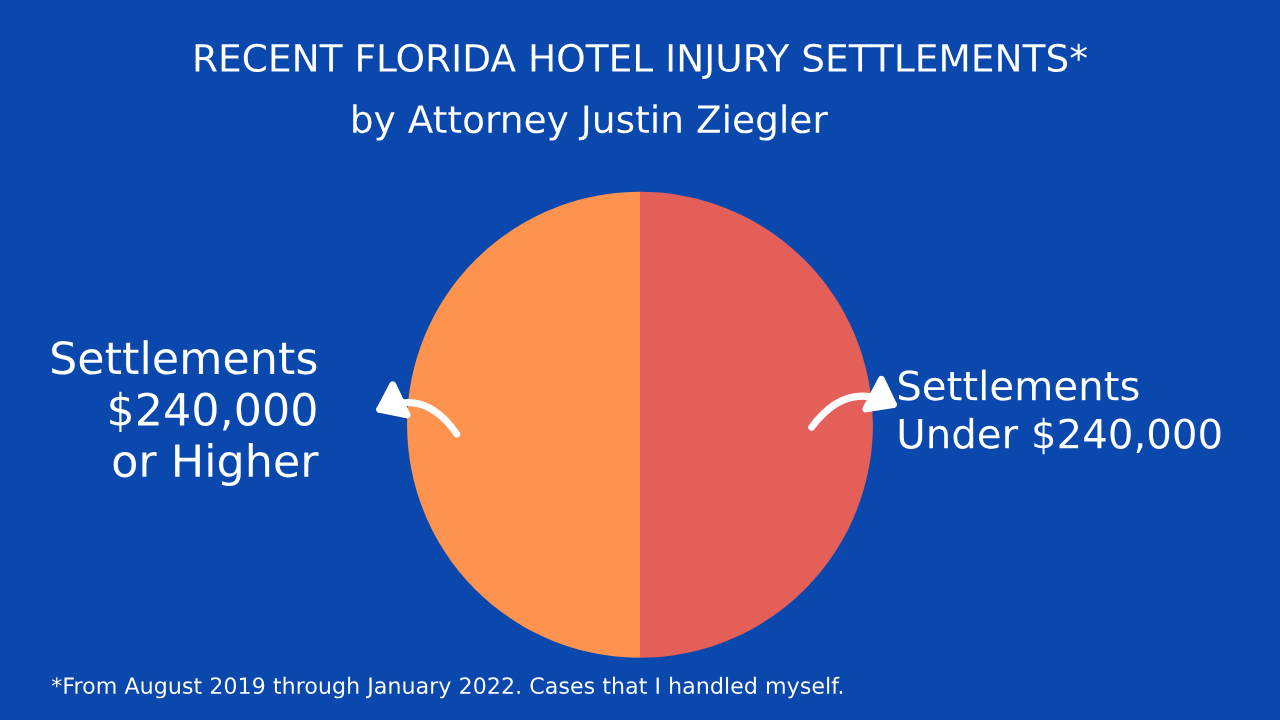  I want to click on slice-label: Settlements $240,000 or Higher, so click(185, 413).